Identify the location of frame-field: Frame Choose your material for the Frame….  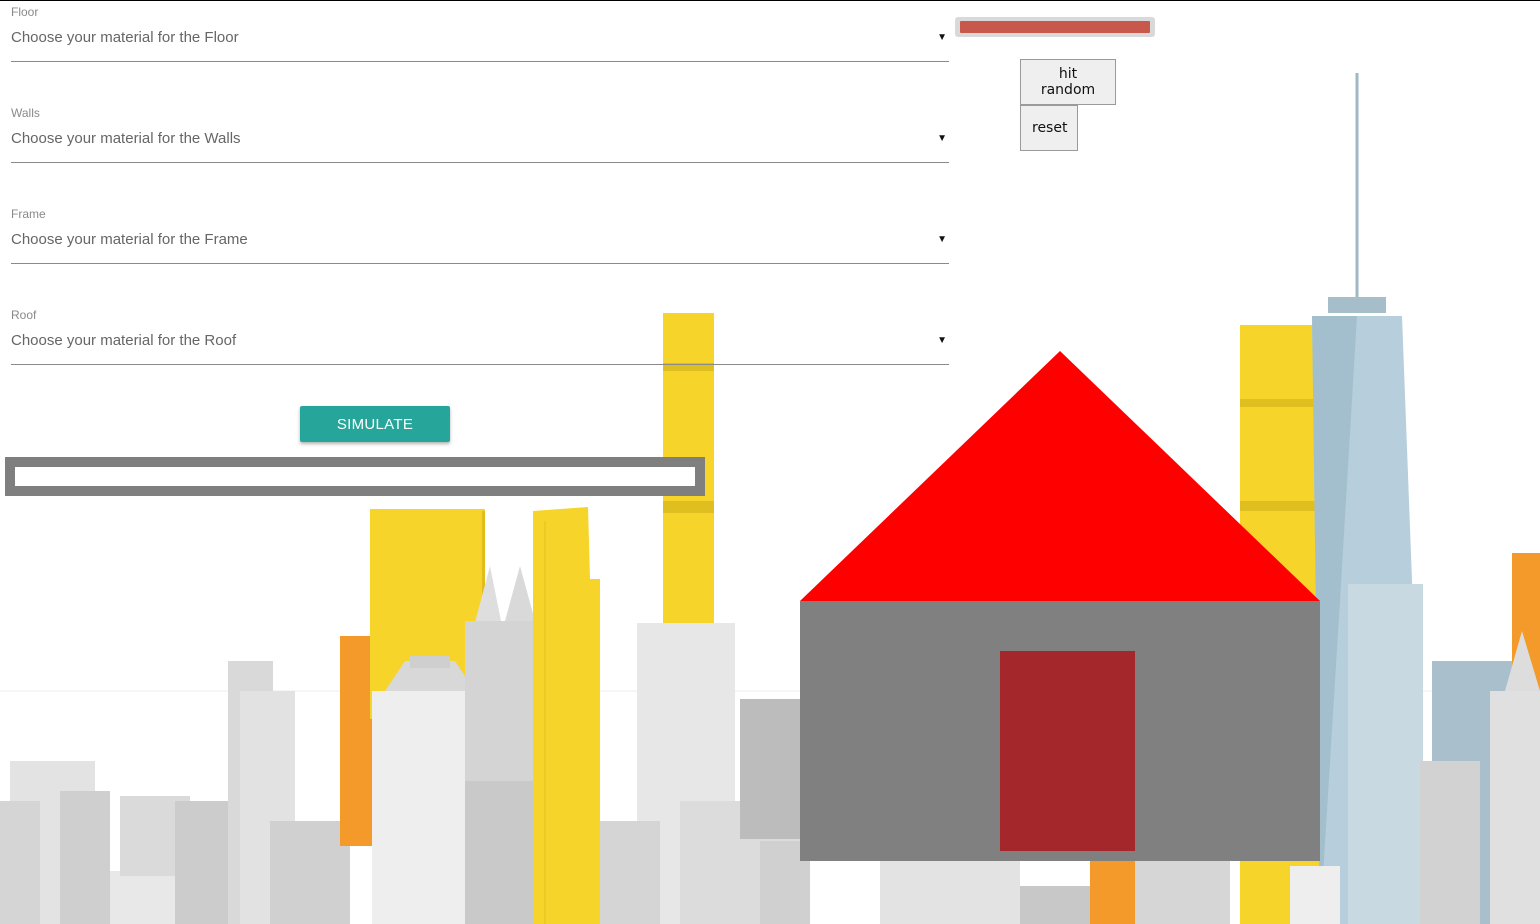
(480, 235).